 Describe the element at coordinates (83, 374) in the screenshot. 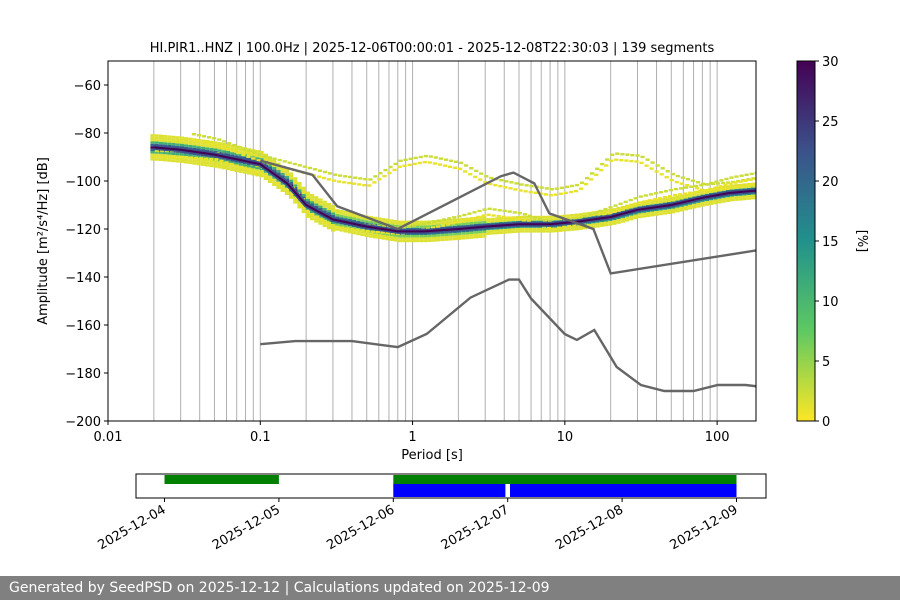

I see `y-tick-label: −180` at that location.